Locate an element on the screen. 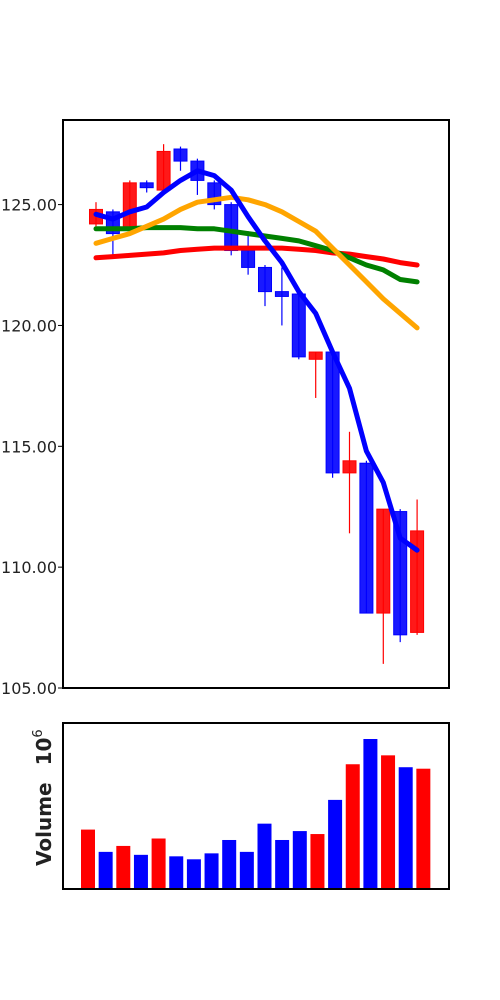  volume-axis-label-text: Volume is located at coordinates (44, 824).